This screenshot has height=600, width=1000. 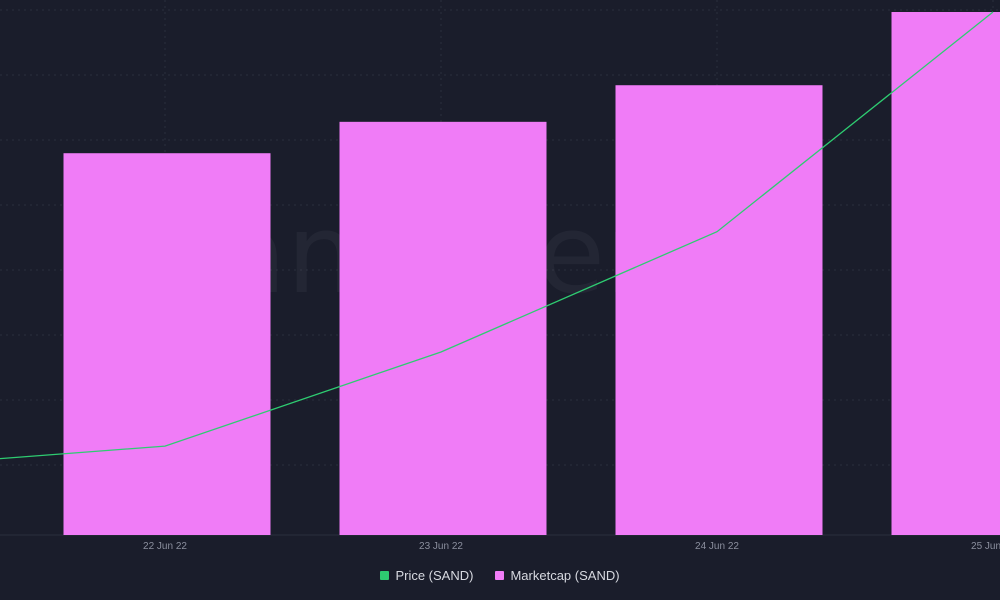 What do you see at coordinates (717, 546) in the screenshot?
I see `x-tick-label: 24 Jun 22` at bounding box center [717, 546].